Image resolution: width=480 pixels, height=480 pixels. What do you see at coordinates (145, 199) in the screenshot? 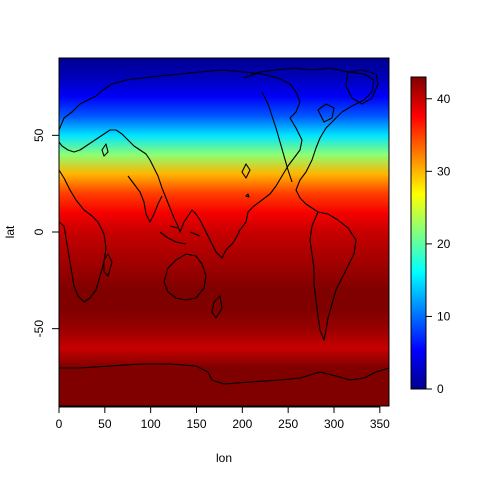
I see `india-coastline` at bounding box center [145, 199].